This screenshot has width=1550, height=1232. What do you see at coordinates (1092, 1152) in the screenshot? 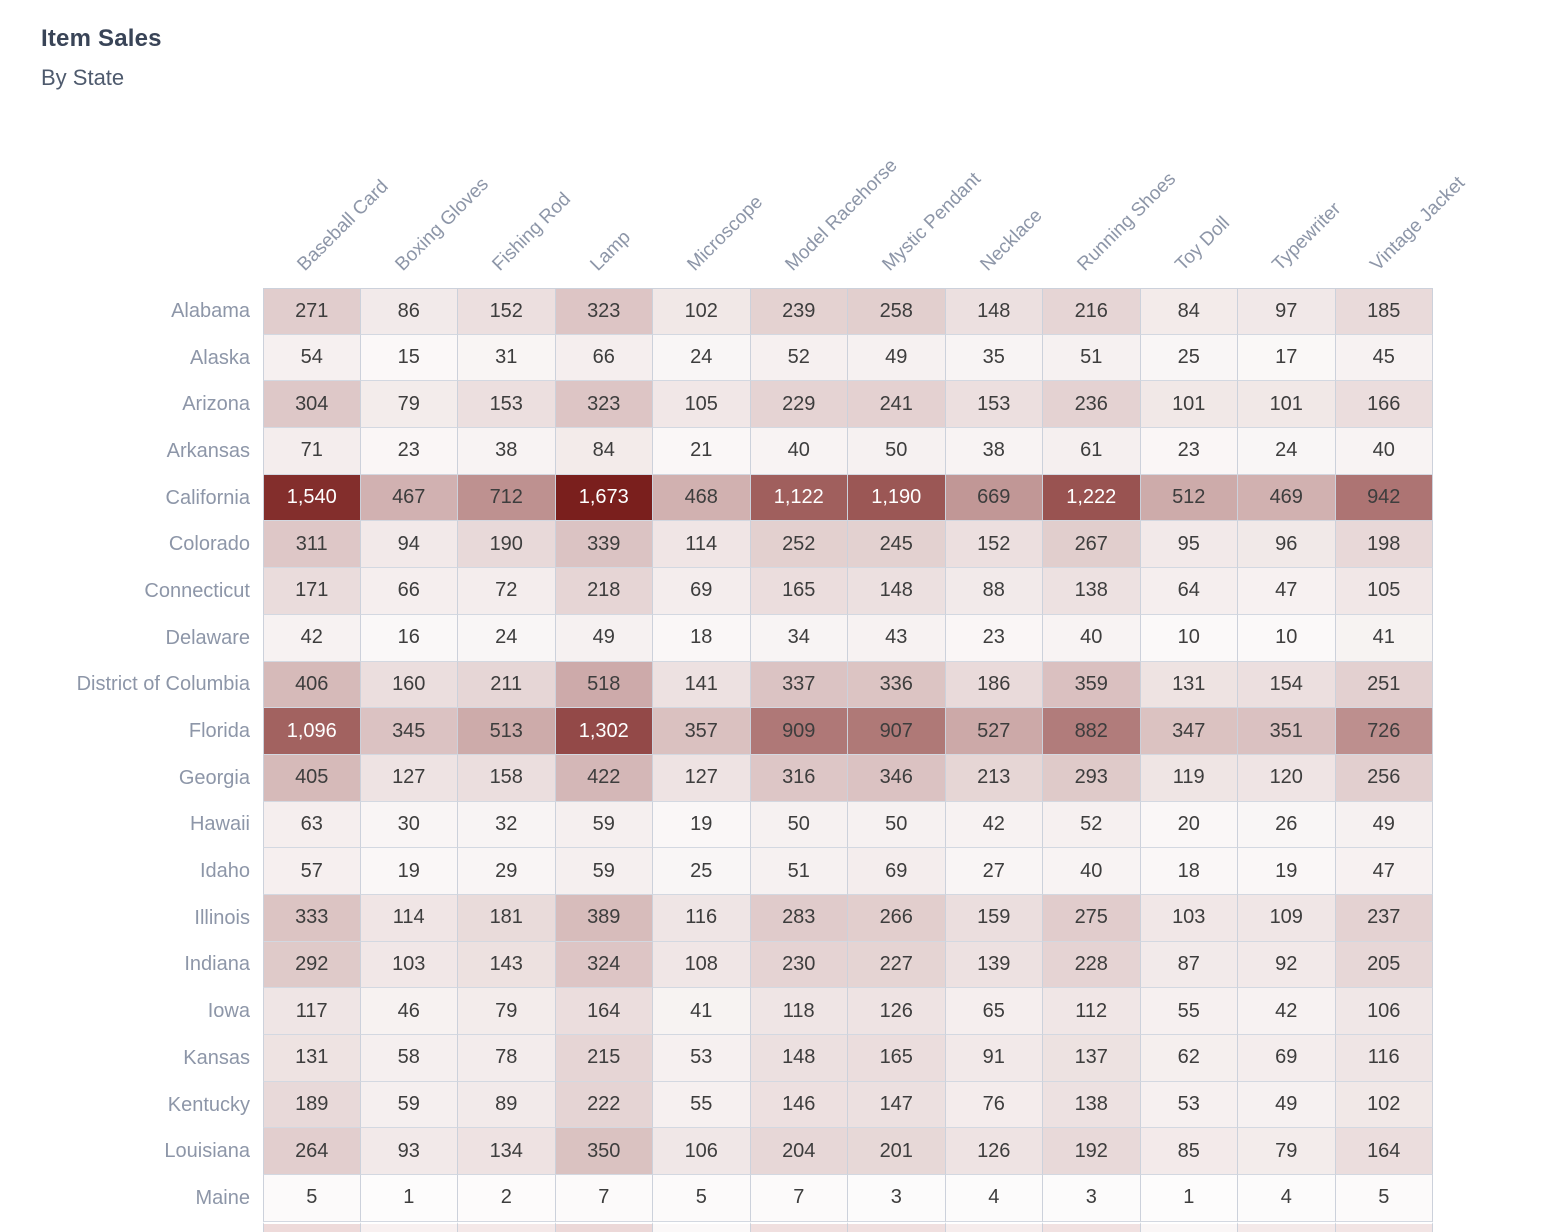
I see `heatmap-cell: 192` at bounding box center [1092, 1152].